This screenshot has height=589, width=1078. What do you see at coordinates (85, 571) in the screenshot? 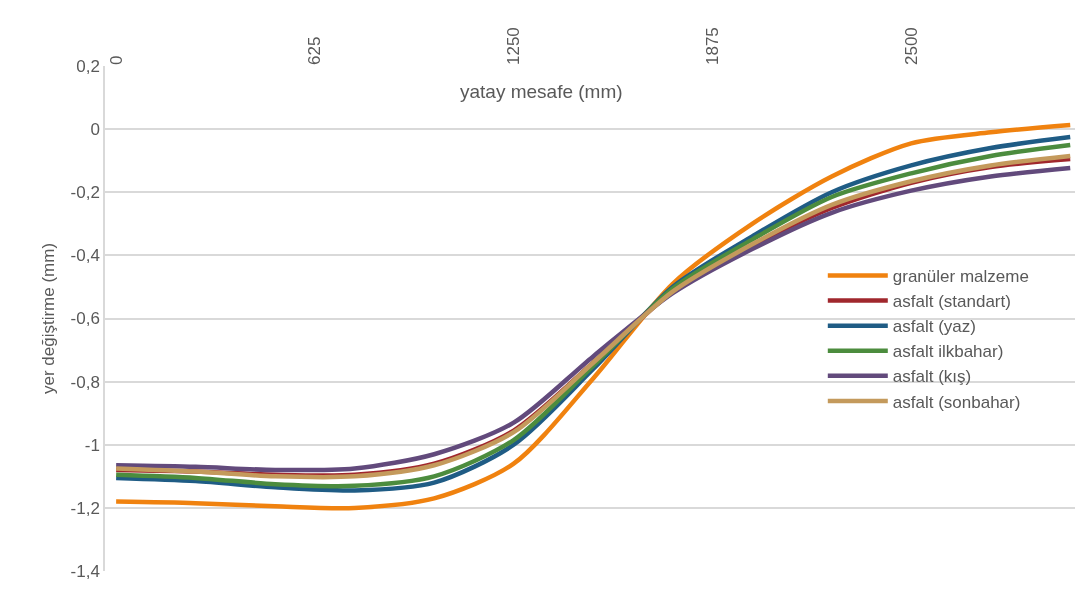
I see `y-tick-label: -1,4` at bounding box center [85, 571].